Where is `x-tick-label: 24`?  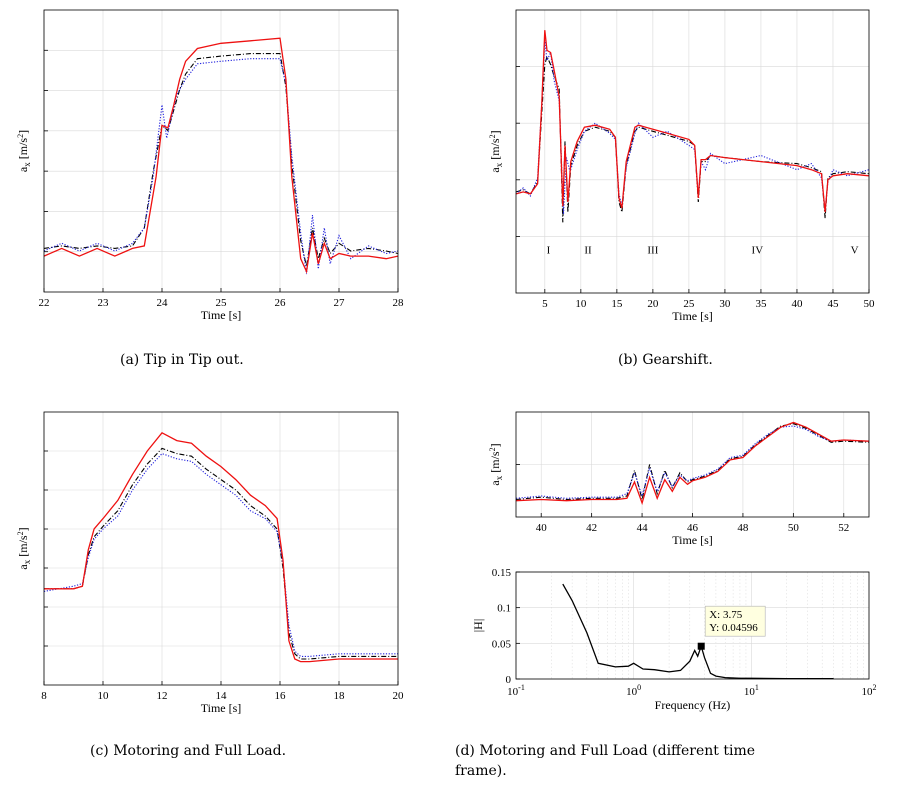
x-tick-label: 24 is located at coordinates (163, 303).